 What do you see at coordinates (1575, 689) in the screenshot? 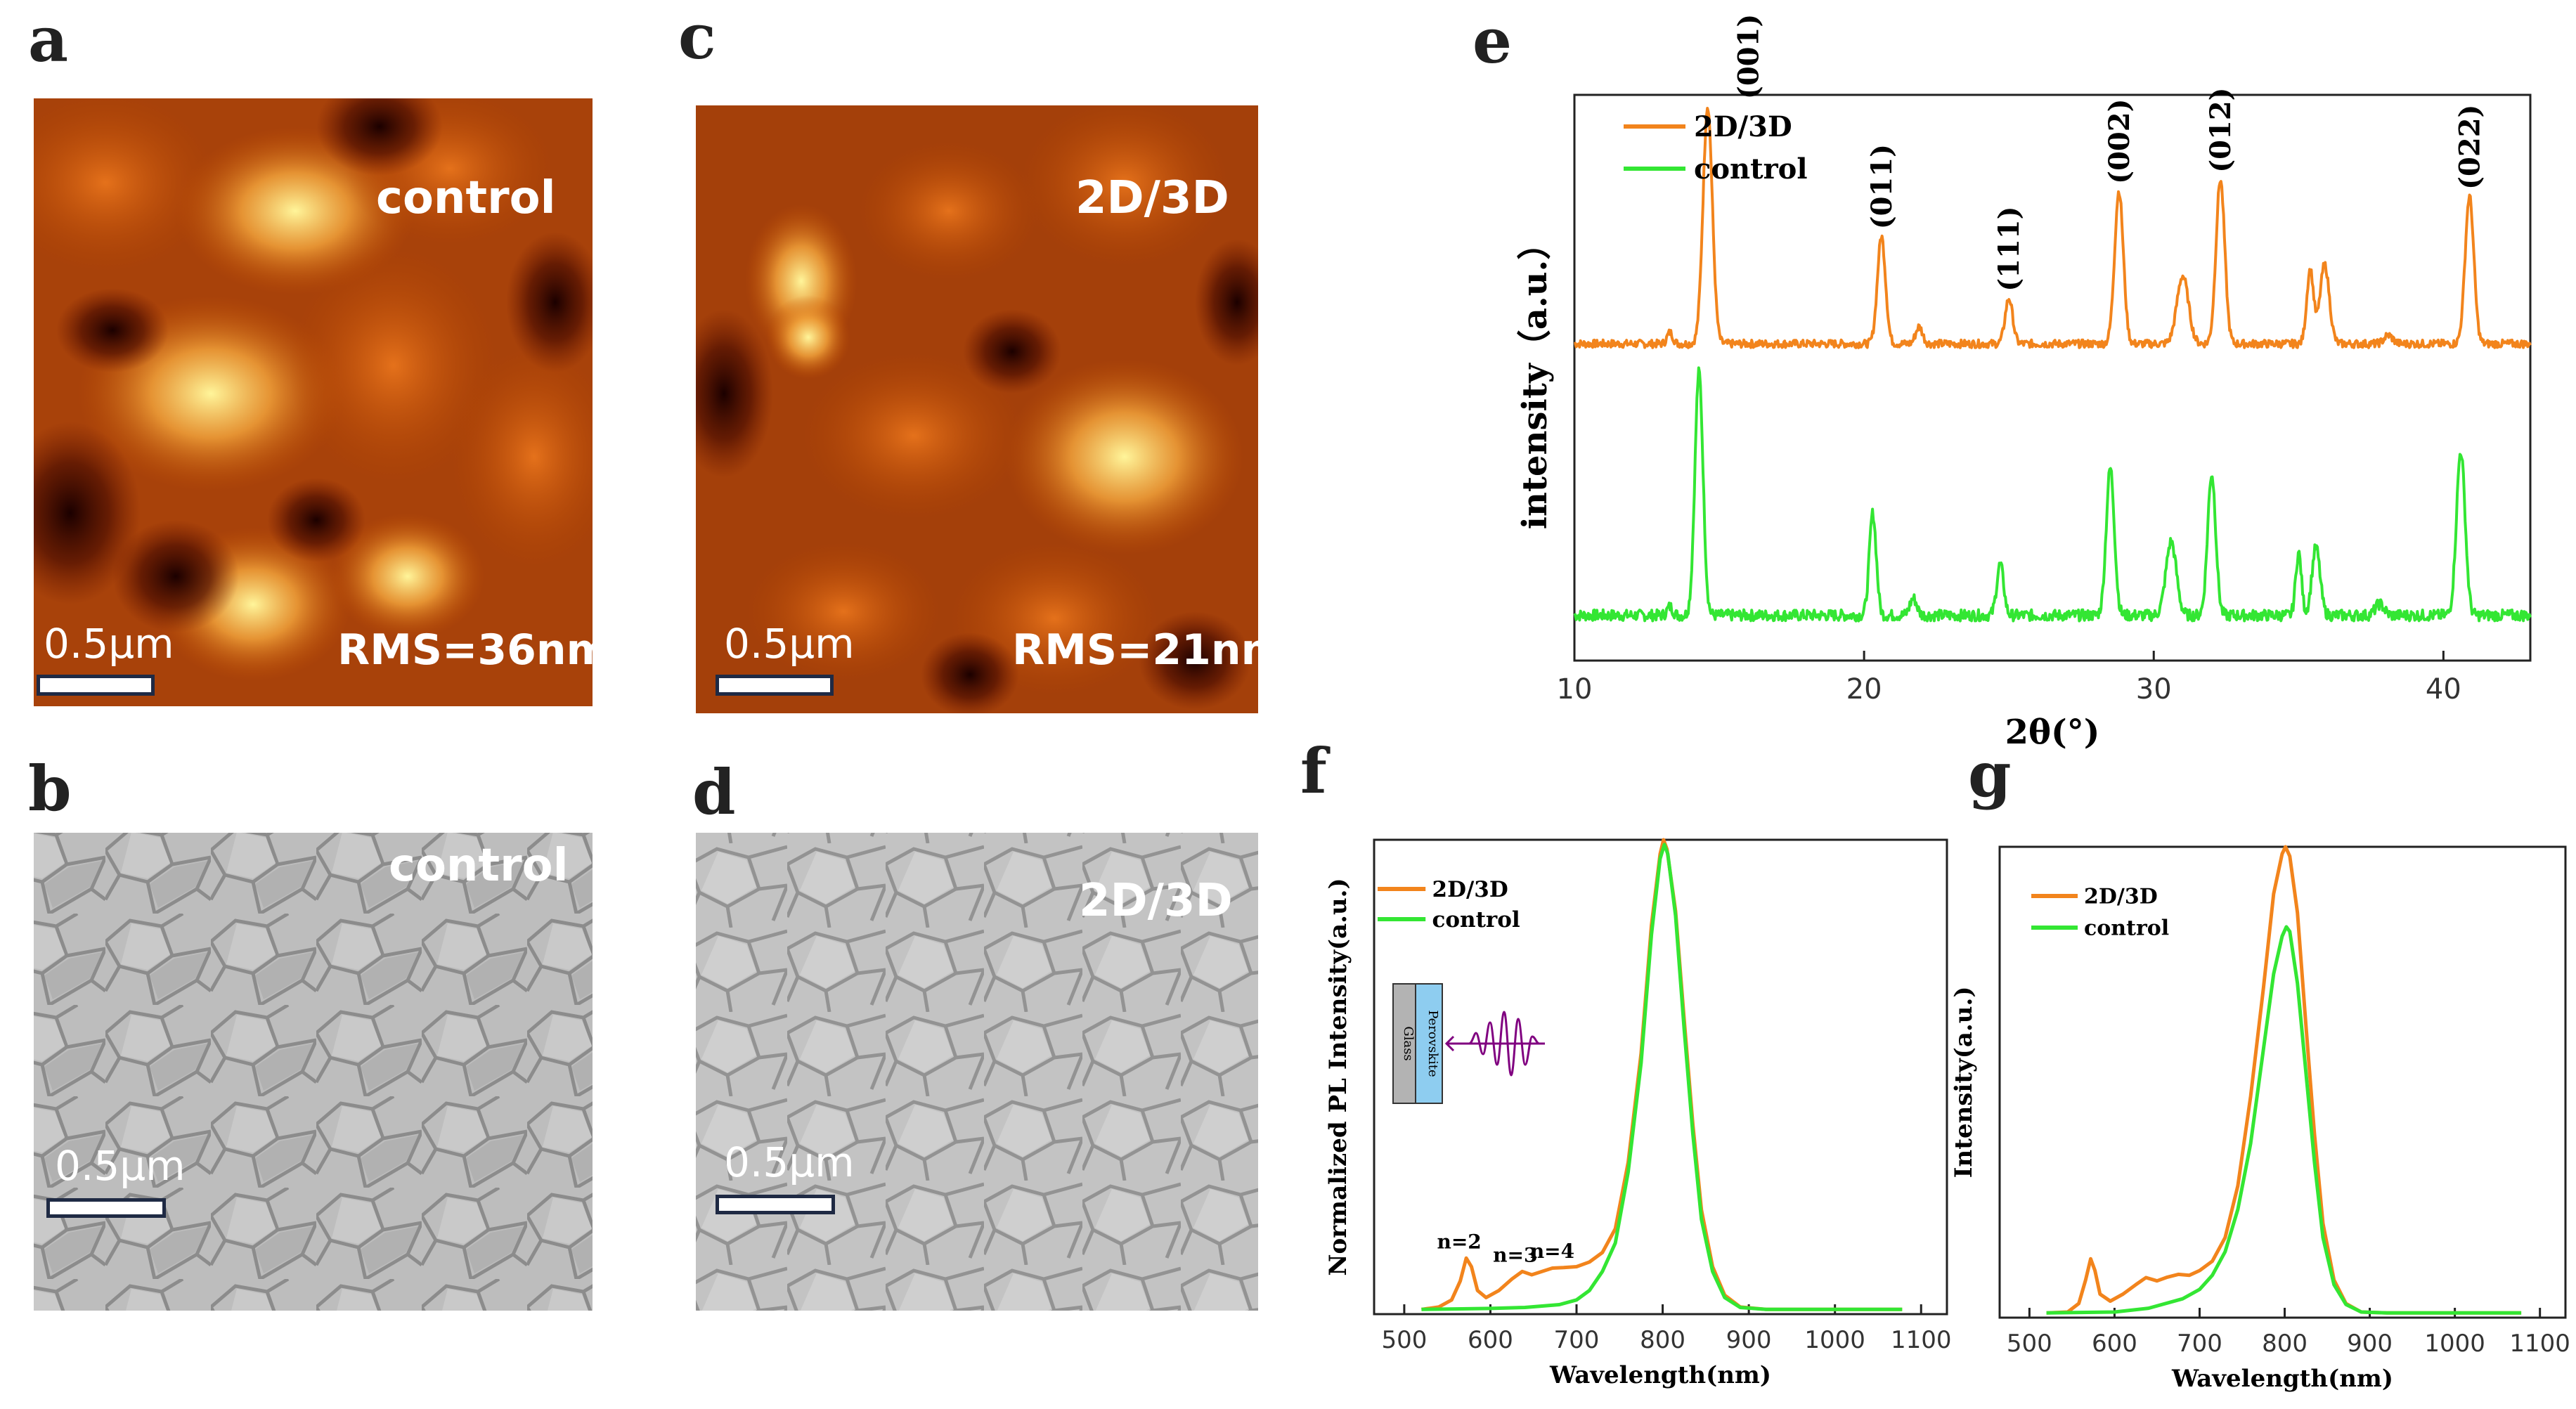
I see `x-tick-label: 10` at bounding box center [1575, 689].